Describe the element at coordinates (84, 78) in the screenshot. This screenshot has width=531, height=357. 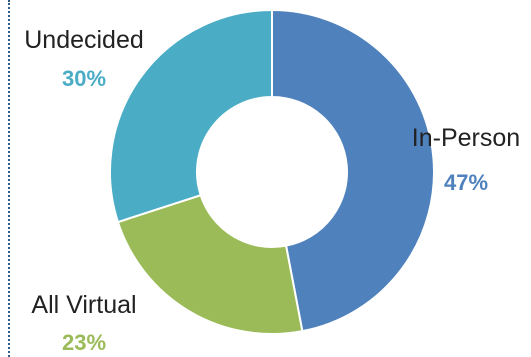
I see `value-undecided: 30%` at that location.